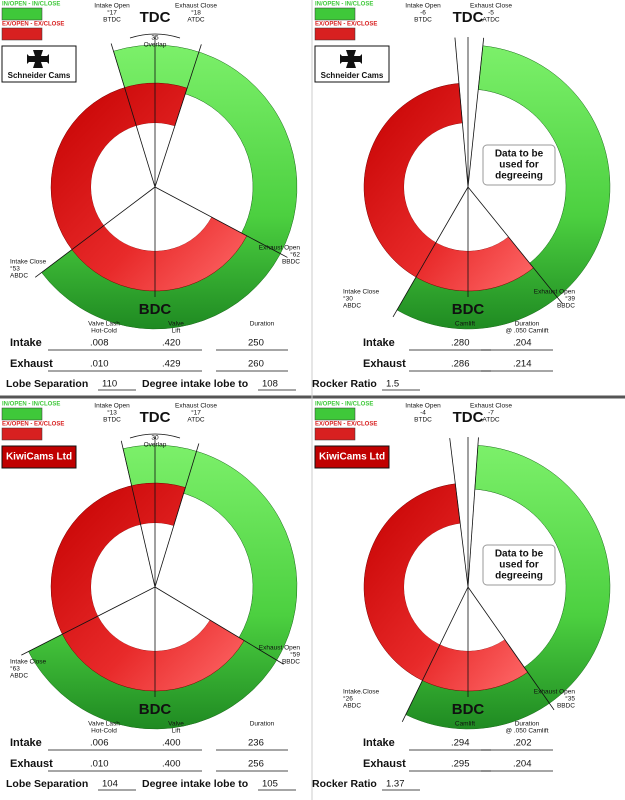 The image size is (625, 800). Describe the element at coordinates (508, 587) in the screenshot. I see `intake-arc` at that location.